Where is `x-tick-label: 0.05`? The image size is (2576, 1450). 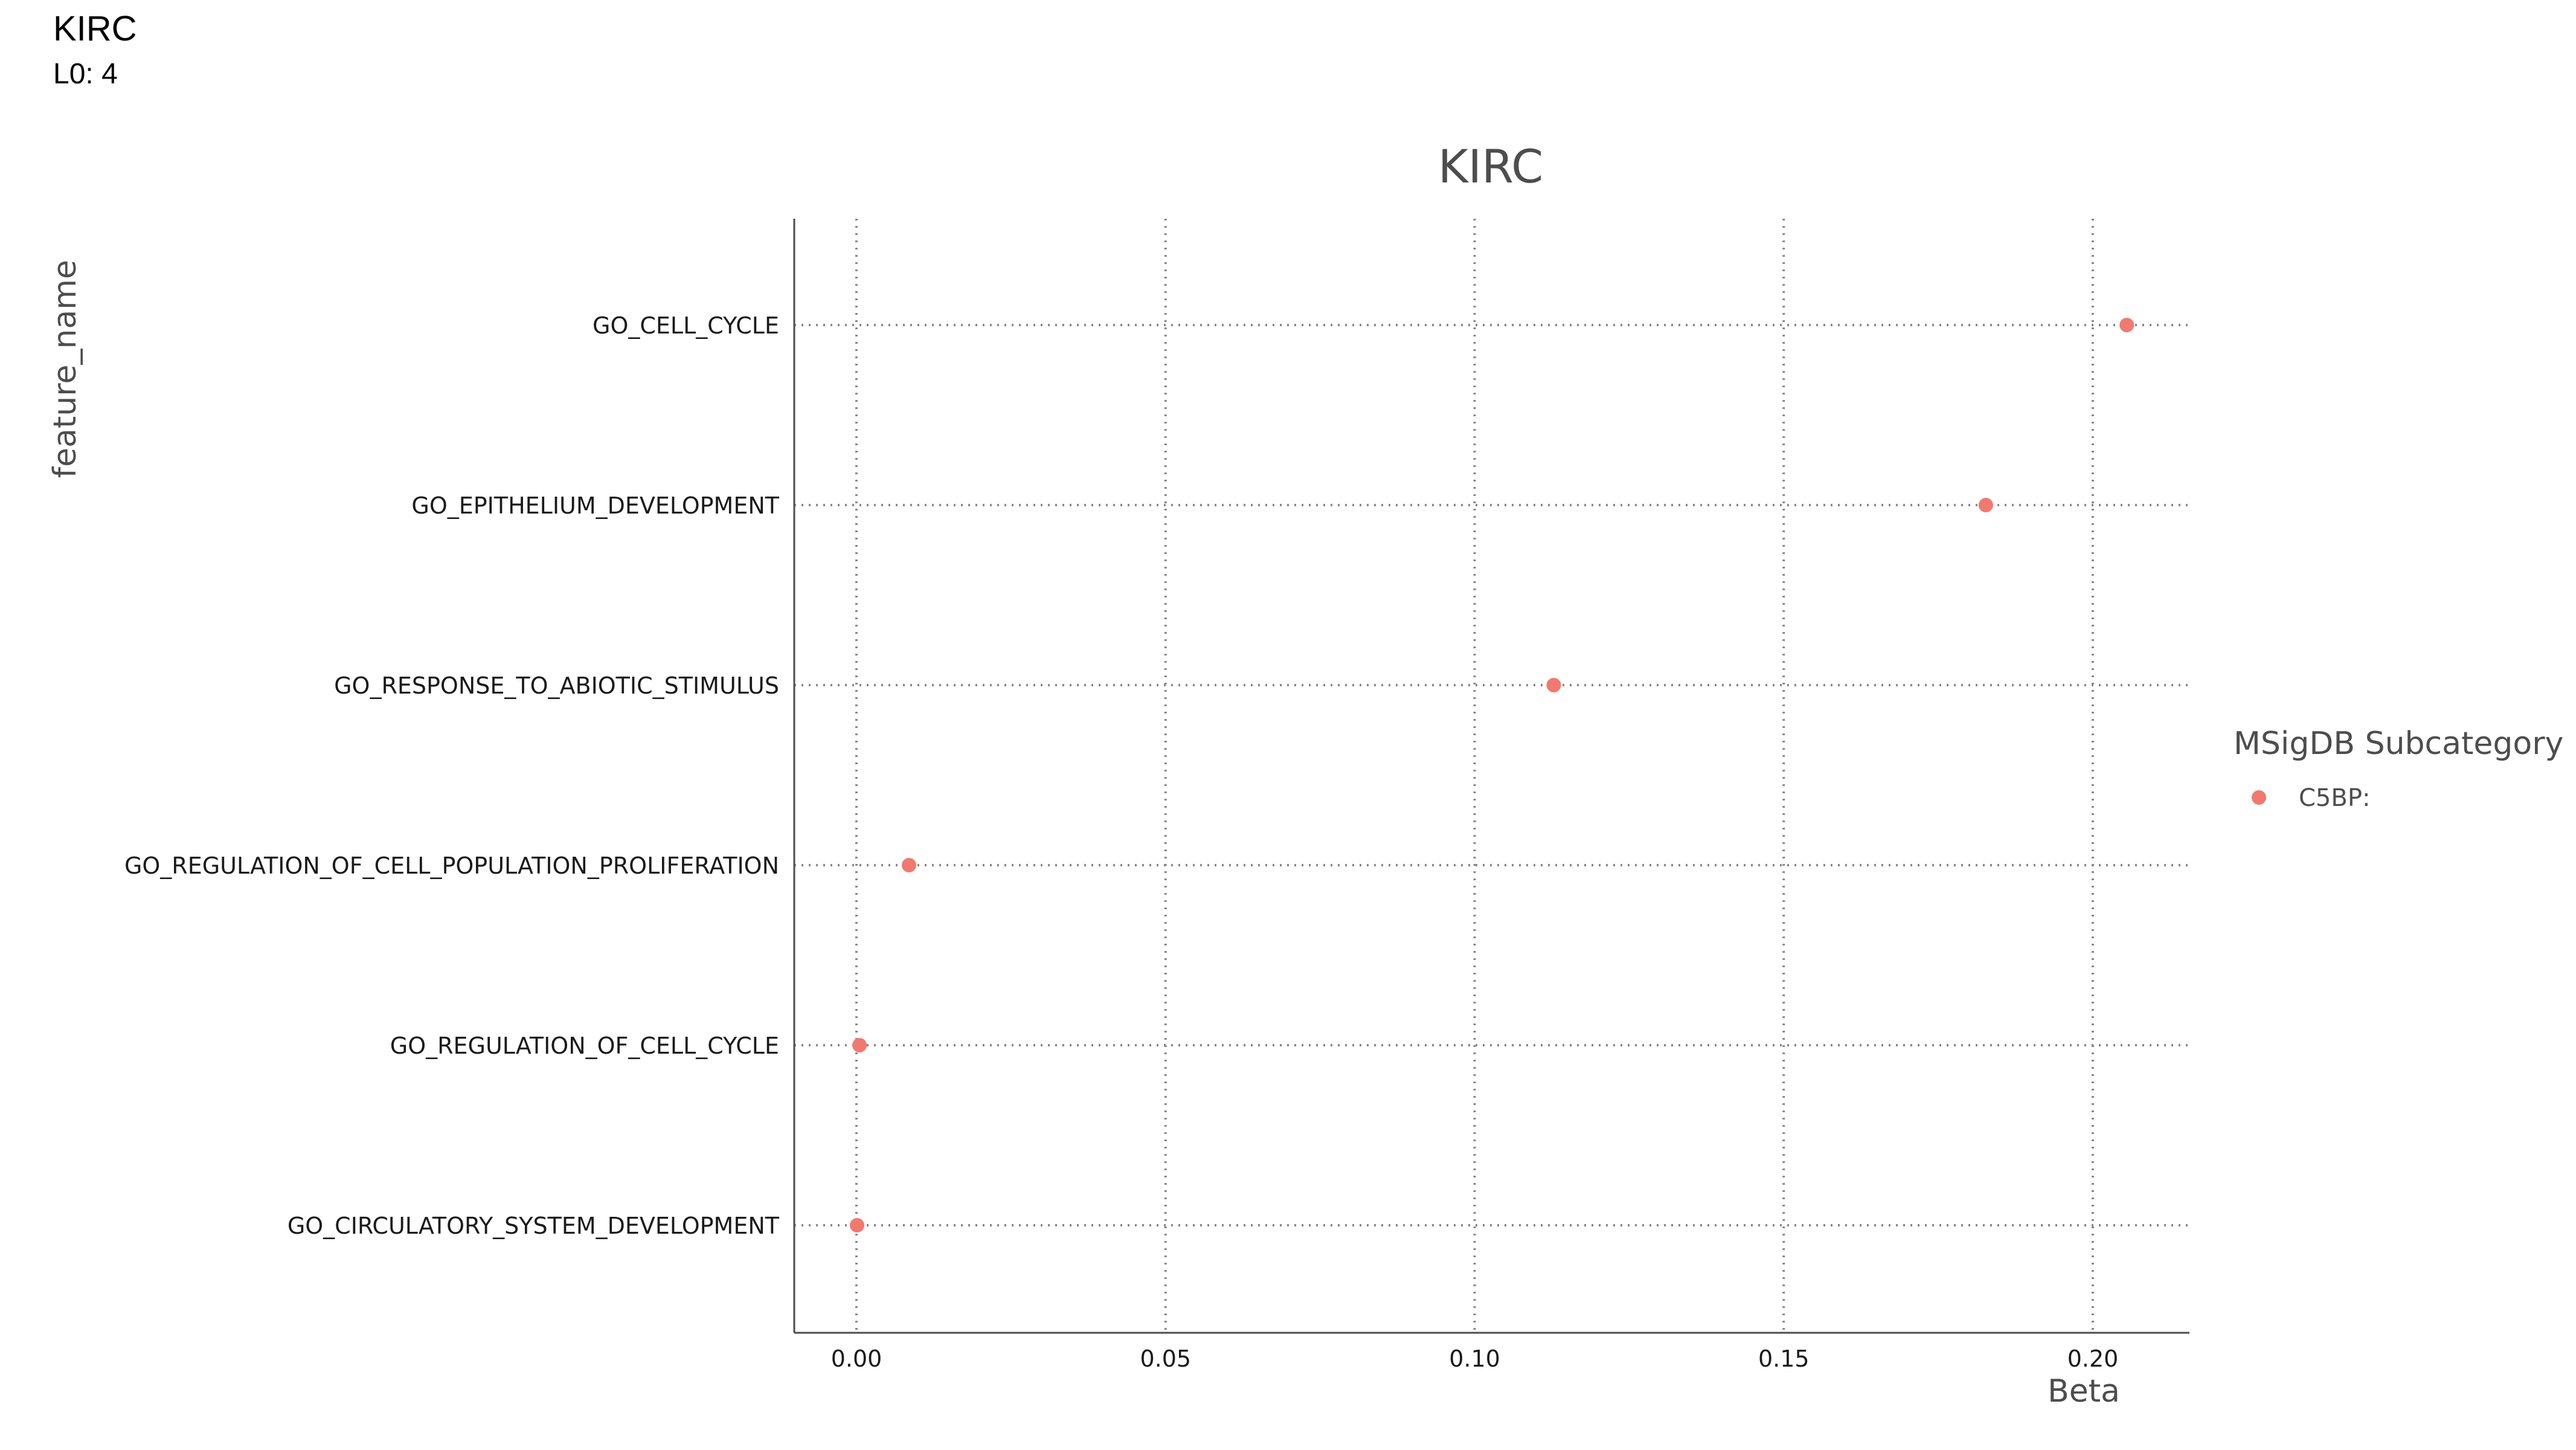
x-tick-label: 0.05 is located at coordinates (1165, 1358).